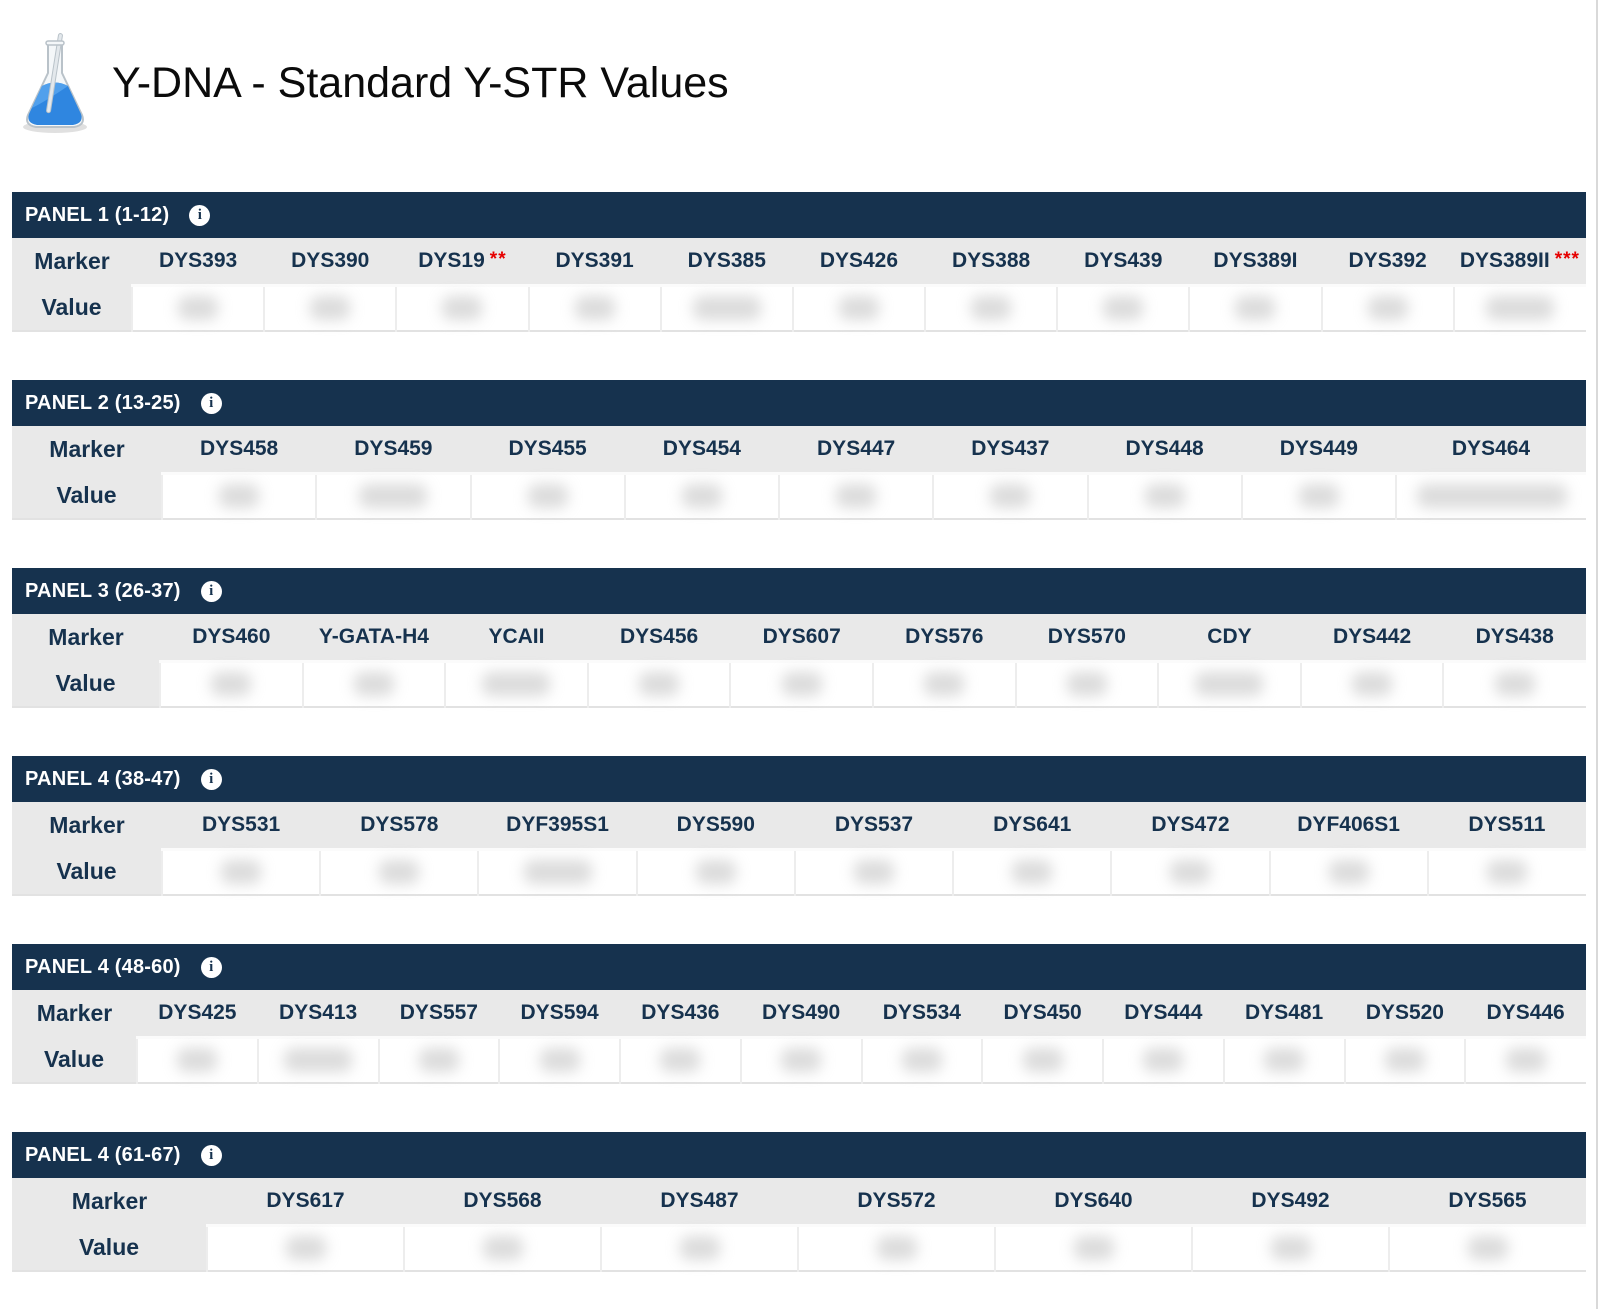 The width and height of the screenshot is (1600, 1309). What do you see at coordinates (800, 70) in the screenshot?
I see `page-header: Y-DNA - Standard Y-STR Values` at bounding box center [800, 70].